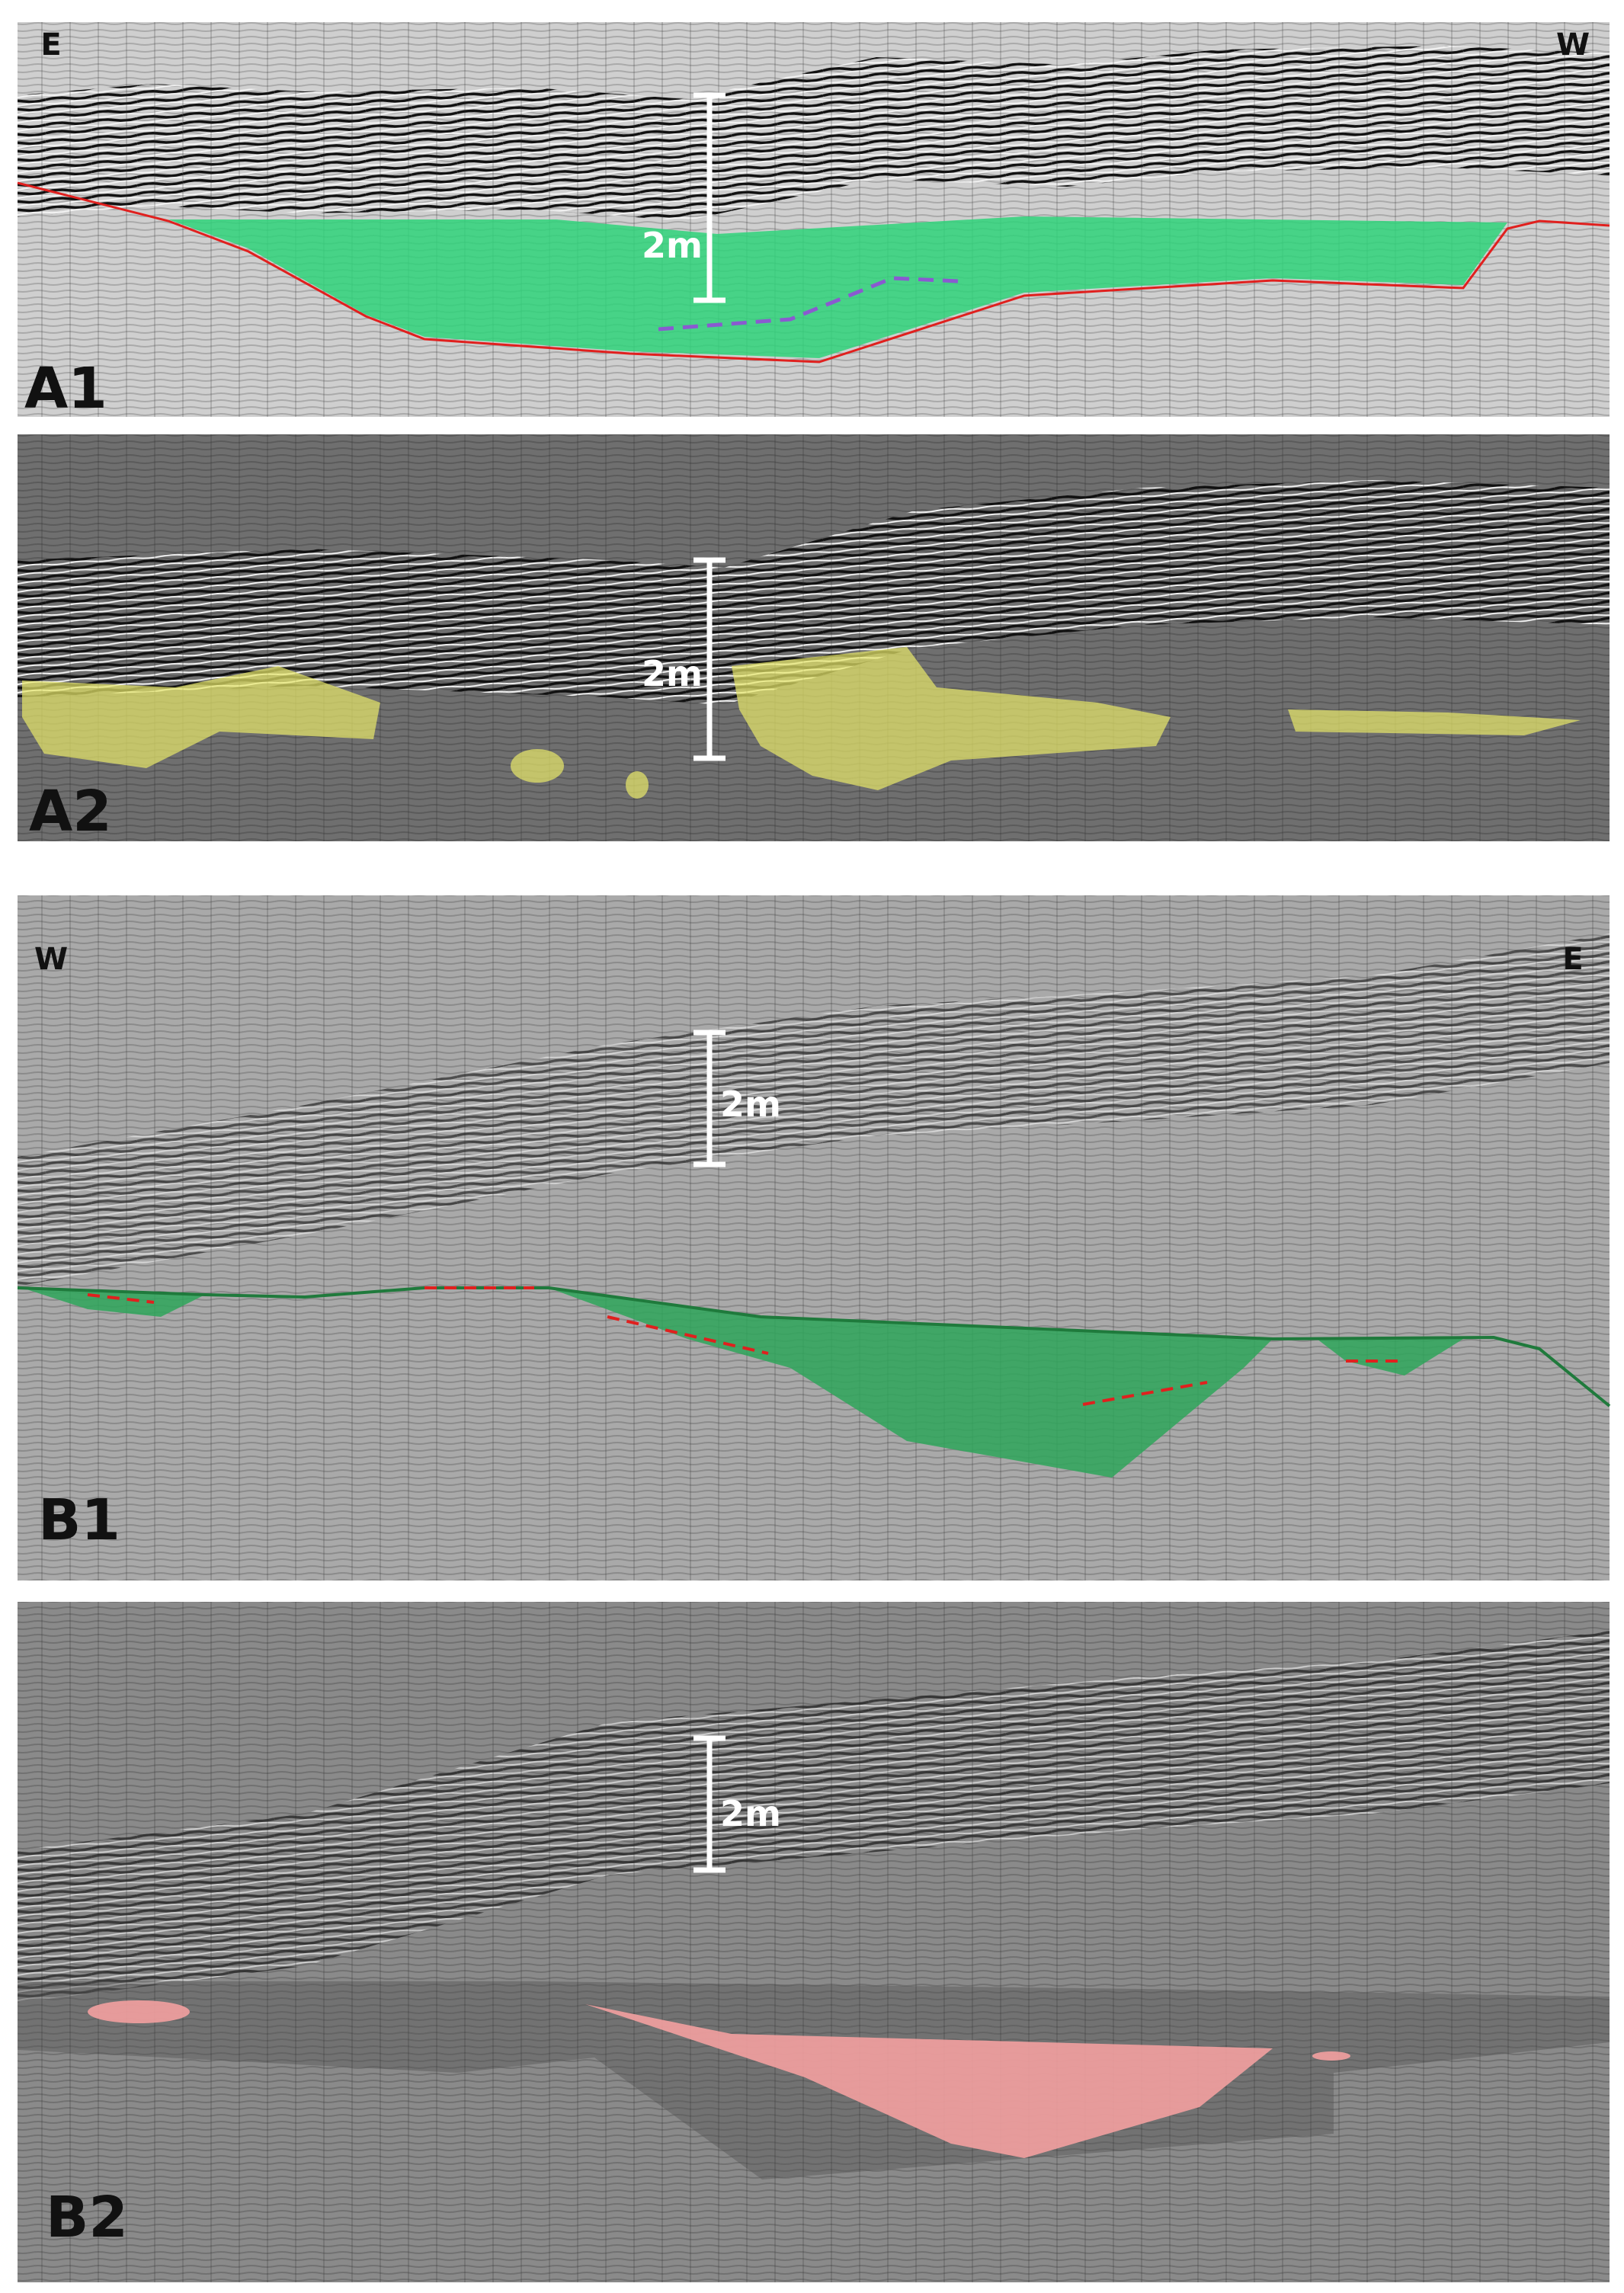  Describe the element at coordinates (50, 44) in the screenshot. I see `direction-left: E` at that location.